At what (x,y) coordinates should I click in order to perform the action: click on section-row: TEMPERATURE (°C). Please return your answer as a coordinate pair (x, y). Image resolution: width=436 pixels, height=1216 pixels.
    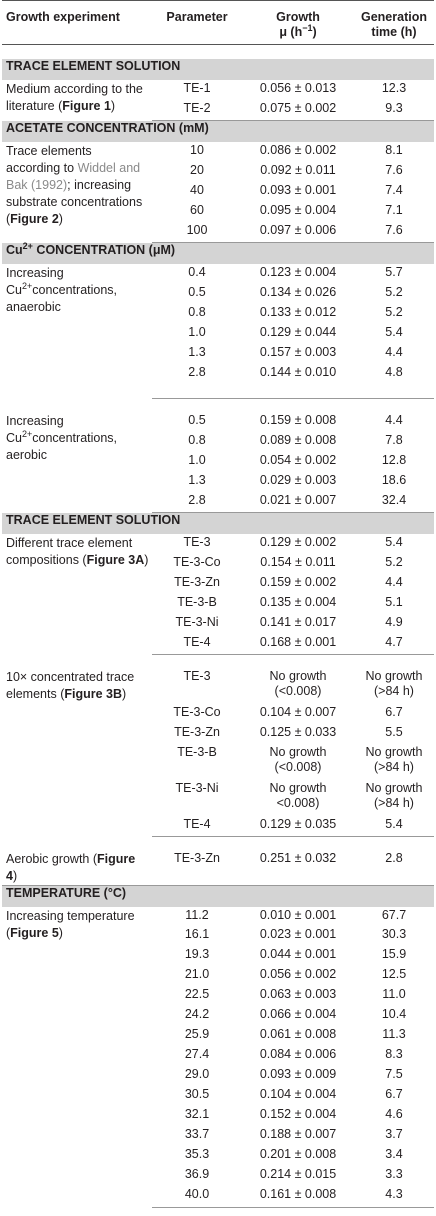
    Looking at the image, I should click on (218, 896).